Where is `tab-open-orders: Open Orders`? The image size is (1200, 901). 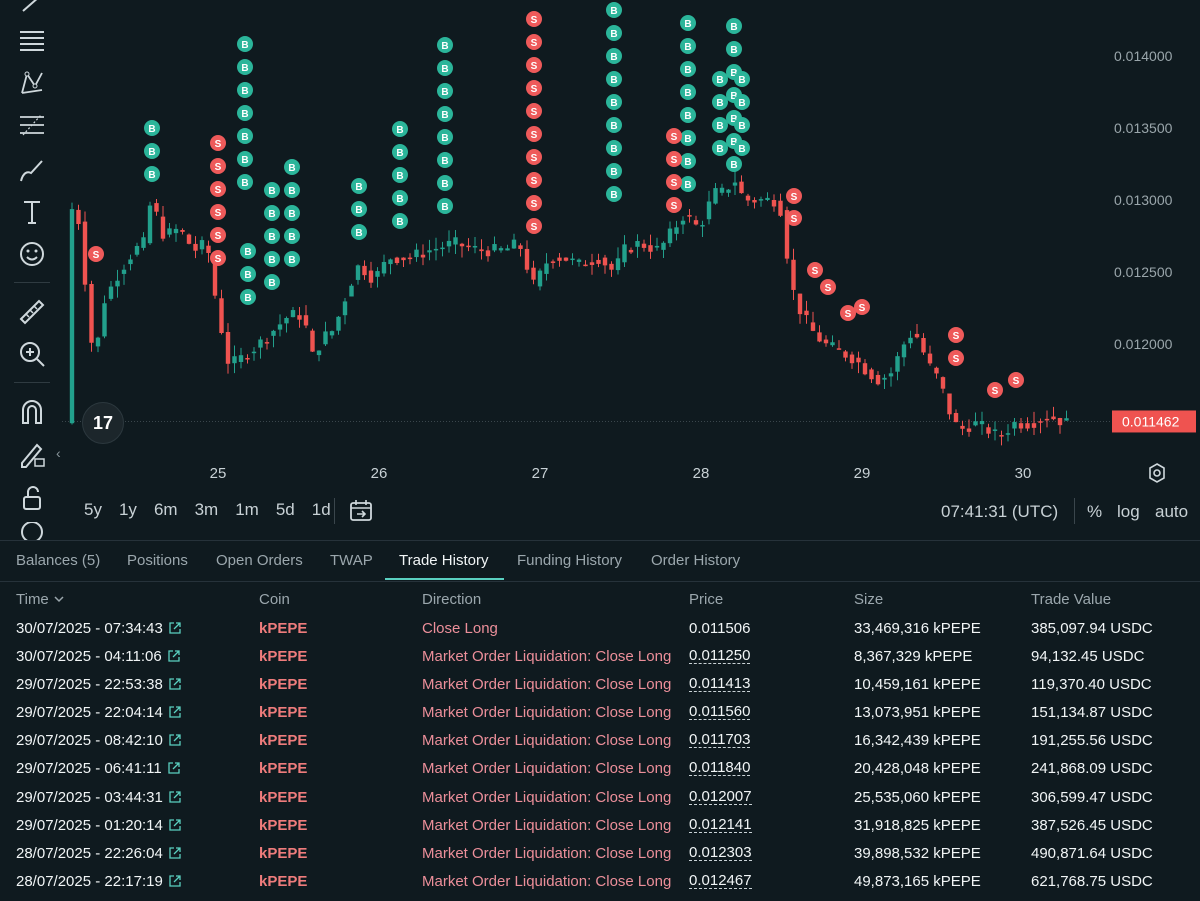 tab-open-orders: Open Orders is located at coordinates (259, 560).